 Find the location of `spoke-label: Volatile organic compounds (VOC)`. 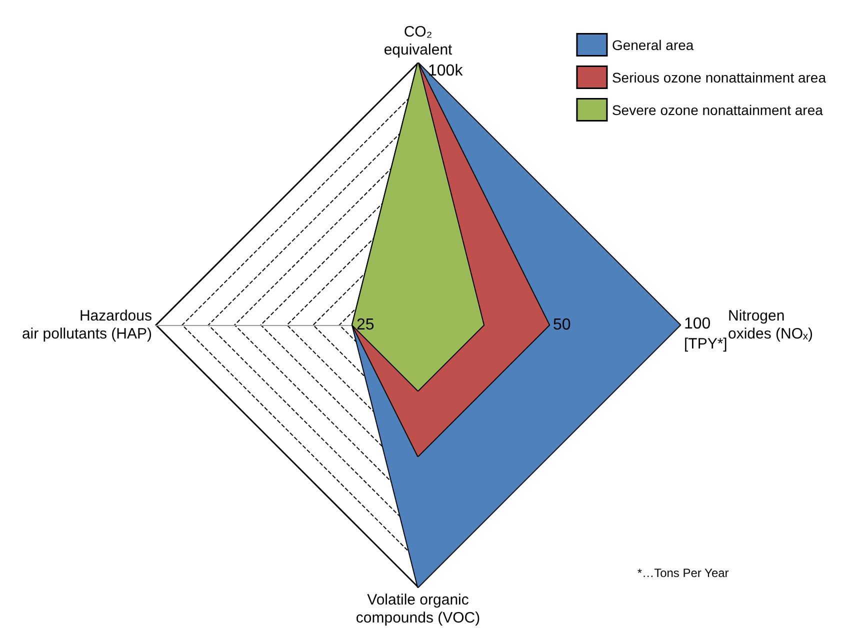

spoke-label: Volatile organic compounds (VOC) is located at coordinates (418, 609).